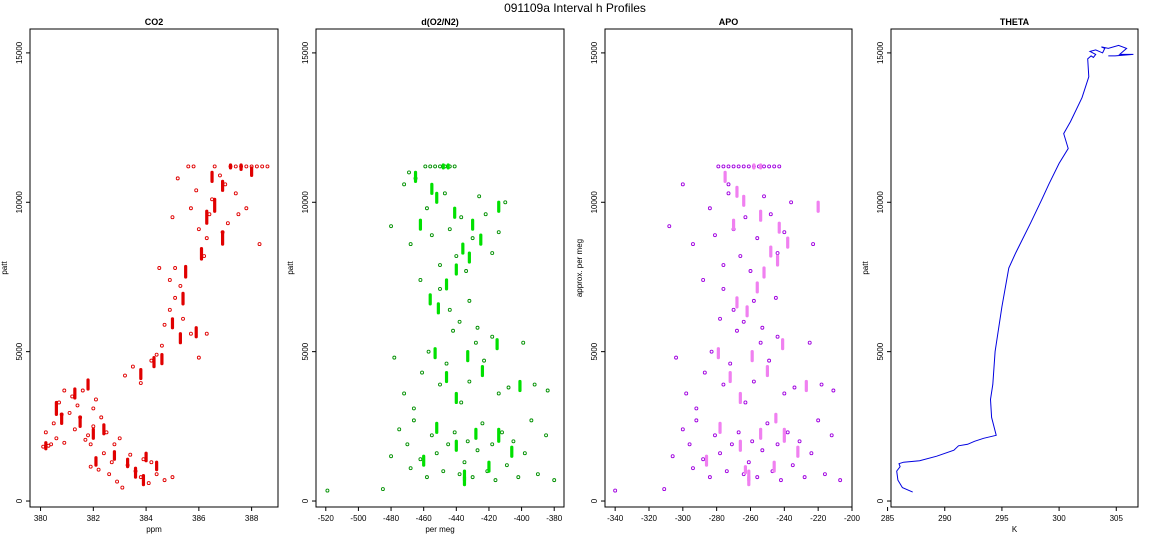 Image resolution: width=1150 pixels, height=550 pixels. Describe the element at coordinates (439, 529) in the screenshot. I see `panel-2-x-axis-label: per meg` at that location.